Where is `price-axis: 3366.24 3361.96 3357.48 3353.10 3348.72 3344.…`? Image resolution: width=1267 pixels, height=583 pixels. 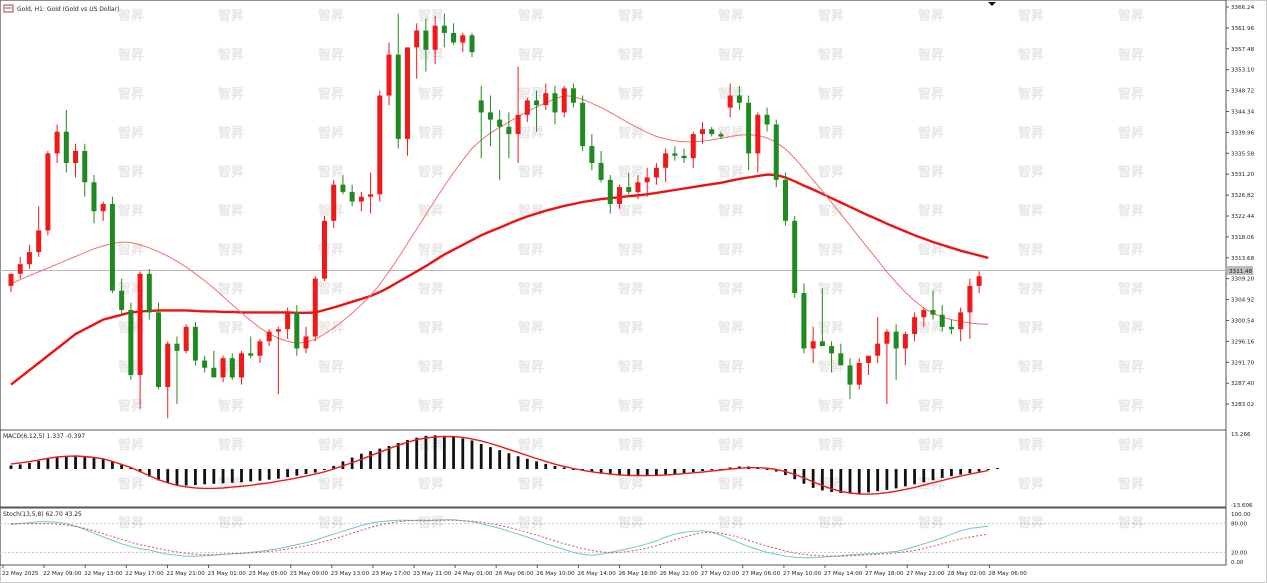 price-axis: 3366.24 3361.96 3357.48 3353.10 3348.72 3344.… is located at coordinates (1240, 206).